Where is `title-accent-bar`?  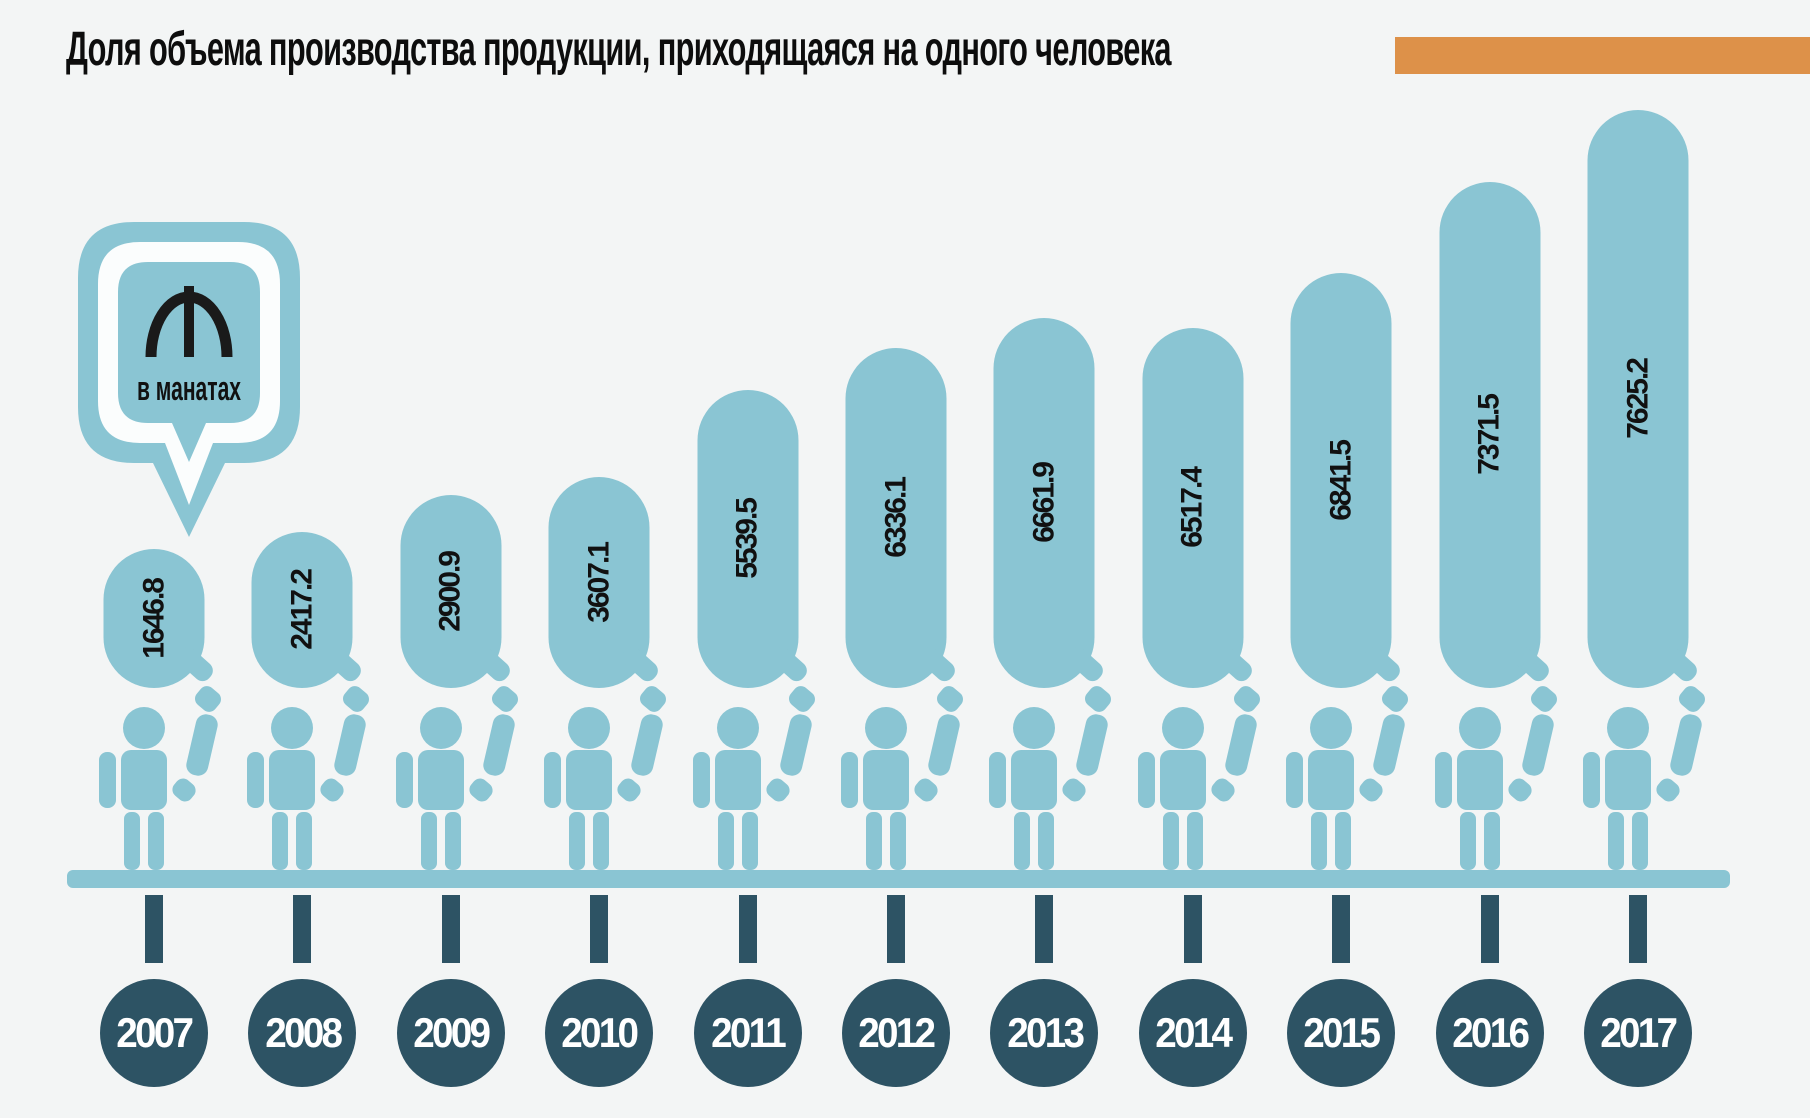
title-accent-bar is located at coordinates (1602, 55).